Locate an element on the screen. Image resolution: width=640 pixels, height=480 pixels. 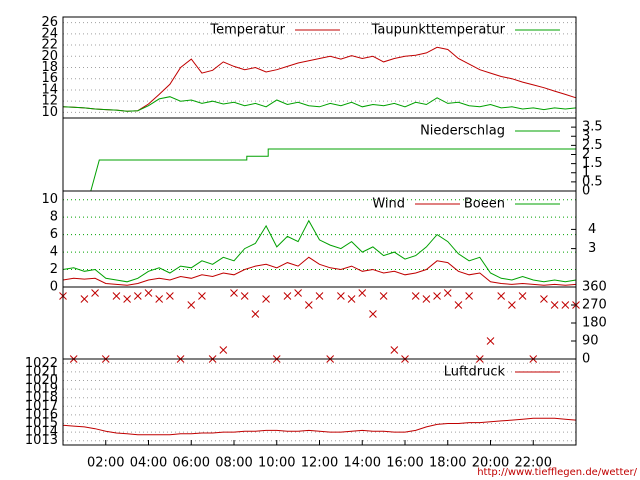
legend-label: Wind is located at coordinates (388, 204).